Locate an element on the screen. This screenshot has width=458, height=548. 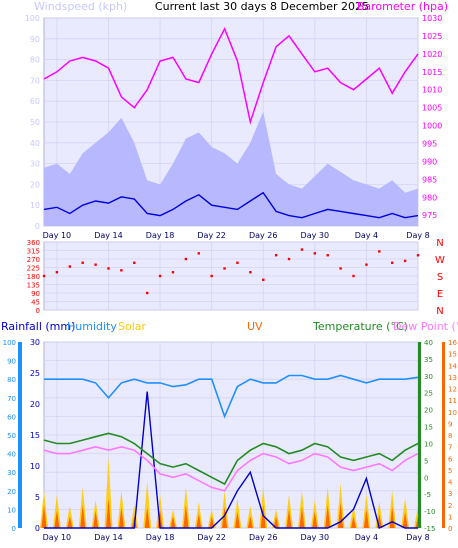
wind-tick-label: 10 is located at coordinates (35, 205).